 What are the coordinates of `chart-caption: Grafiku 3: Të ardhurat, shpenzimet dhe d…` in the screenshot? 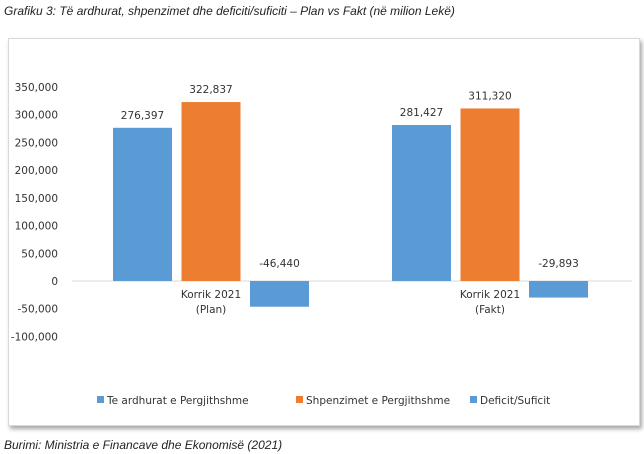 It's located at (229, 11).